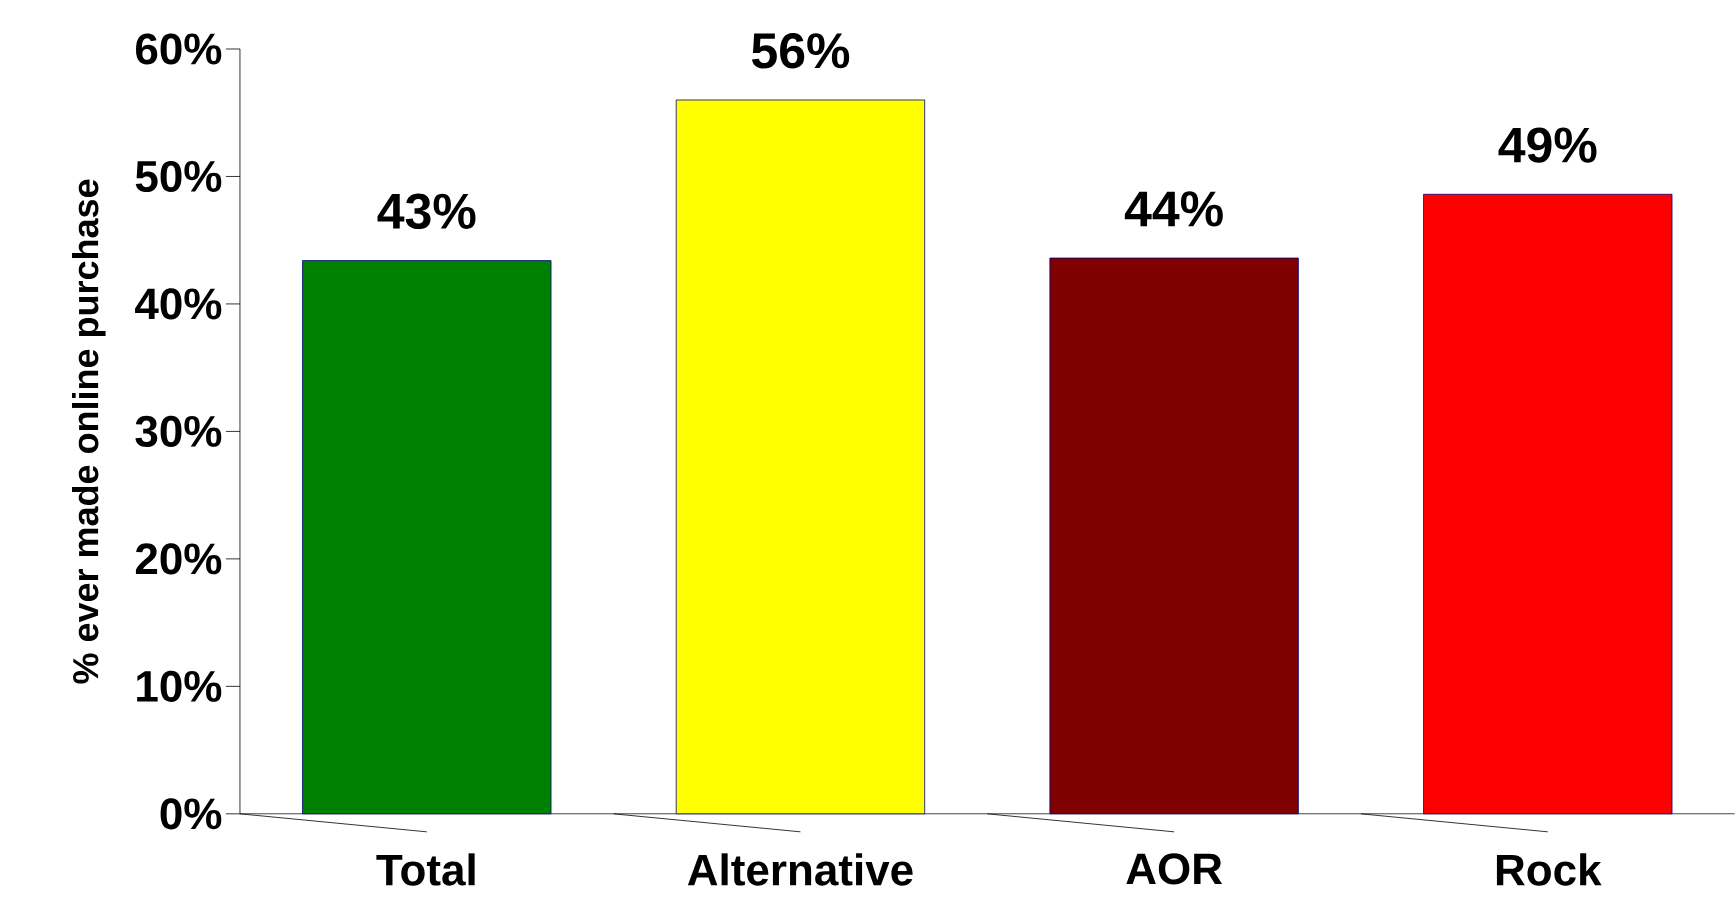  I want to click on x-tick-label: Rock, so click(1549, 869).